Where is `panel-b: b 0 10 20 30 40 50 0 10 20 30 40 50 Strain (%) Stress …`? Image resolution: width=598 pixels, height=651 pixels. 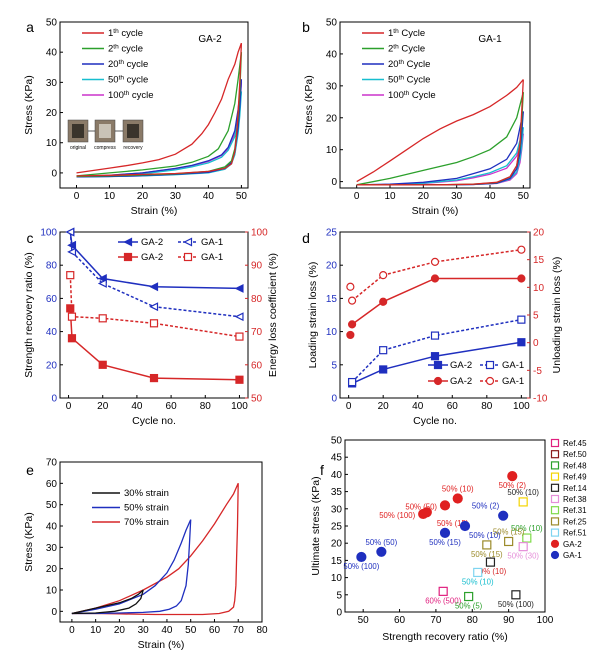 panel-b: b 0 10 20 30 40 50 0 10 20 30 40 50 Strain (%) Stress … is located at coordinates (416, 117).